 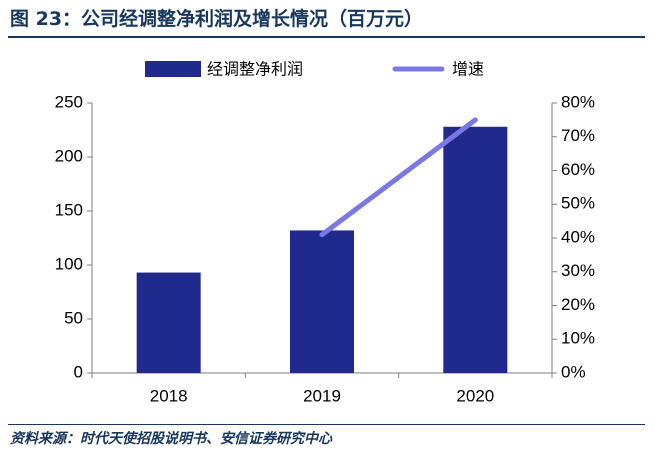 What do you see at coordinates (171, 439) in the screenshot?
I see `source-note: 资料来源：时代天使招股说明书、安信证券研究中心` at bounding box center [171, 439].